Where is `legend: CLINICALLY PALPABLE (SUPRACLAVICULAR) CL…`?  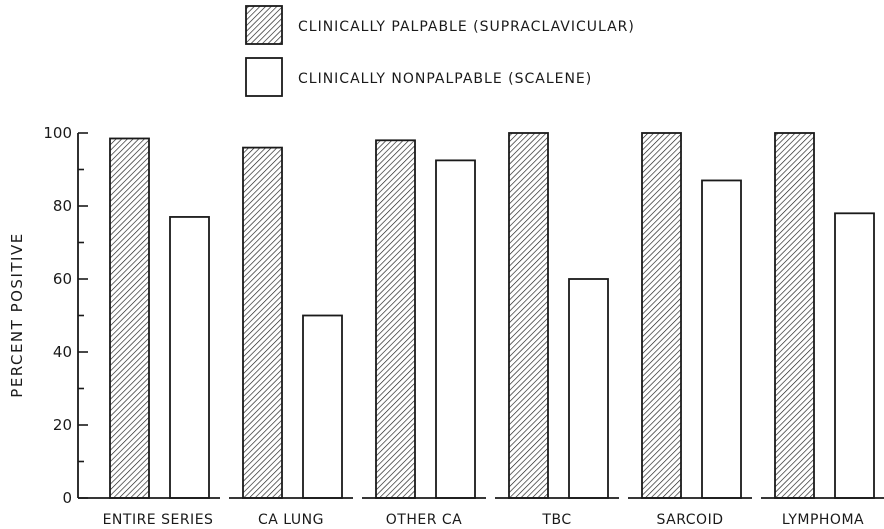
legend: CLINICALLY PALPABLE (SUPRACLAVICULAR) CL… is located at coordinates (440, 51).